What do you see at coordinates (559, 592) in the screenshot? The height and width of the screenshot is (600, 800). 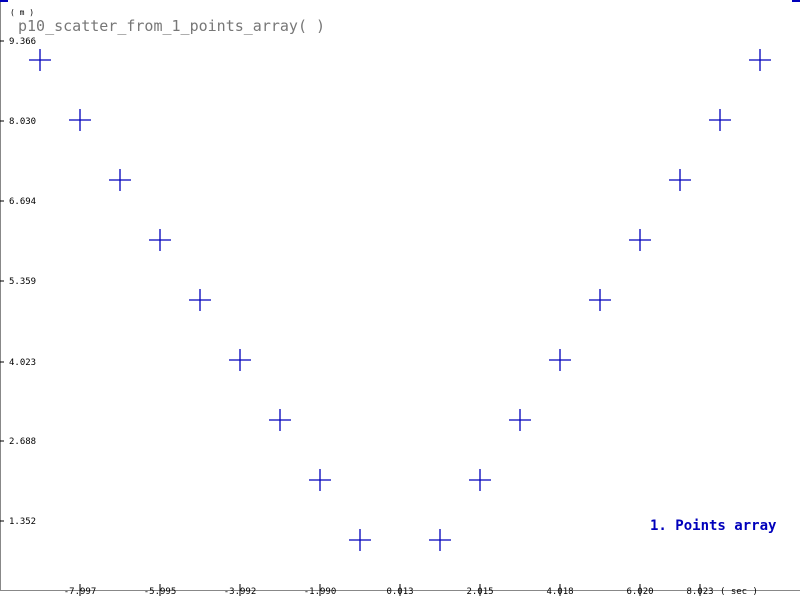 I see `x-tick-label: 4.018` at bounding box center [559, 592].